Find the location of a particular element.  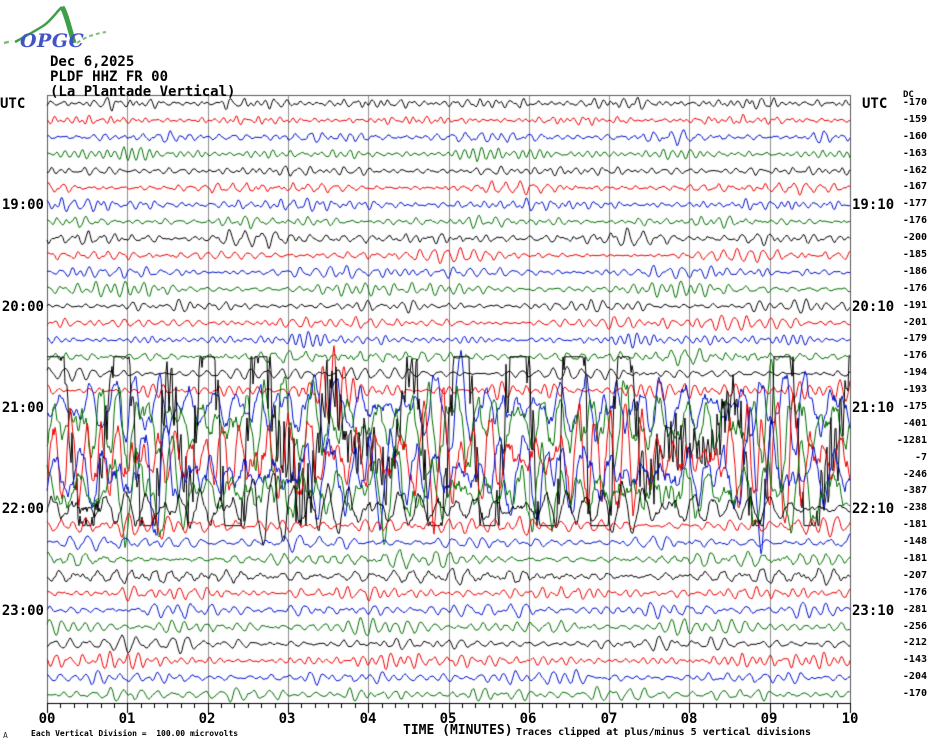

logo-mountain-curve is located at coordinates (38, 25).